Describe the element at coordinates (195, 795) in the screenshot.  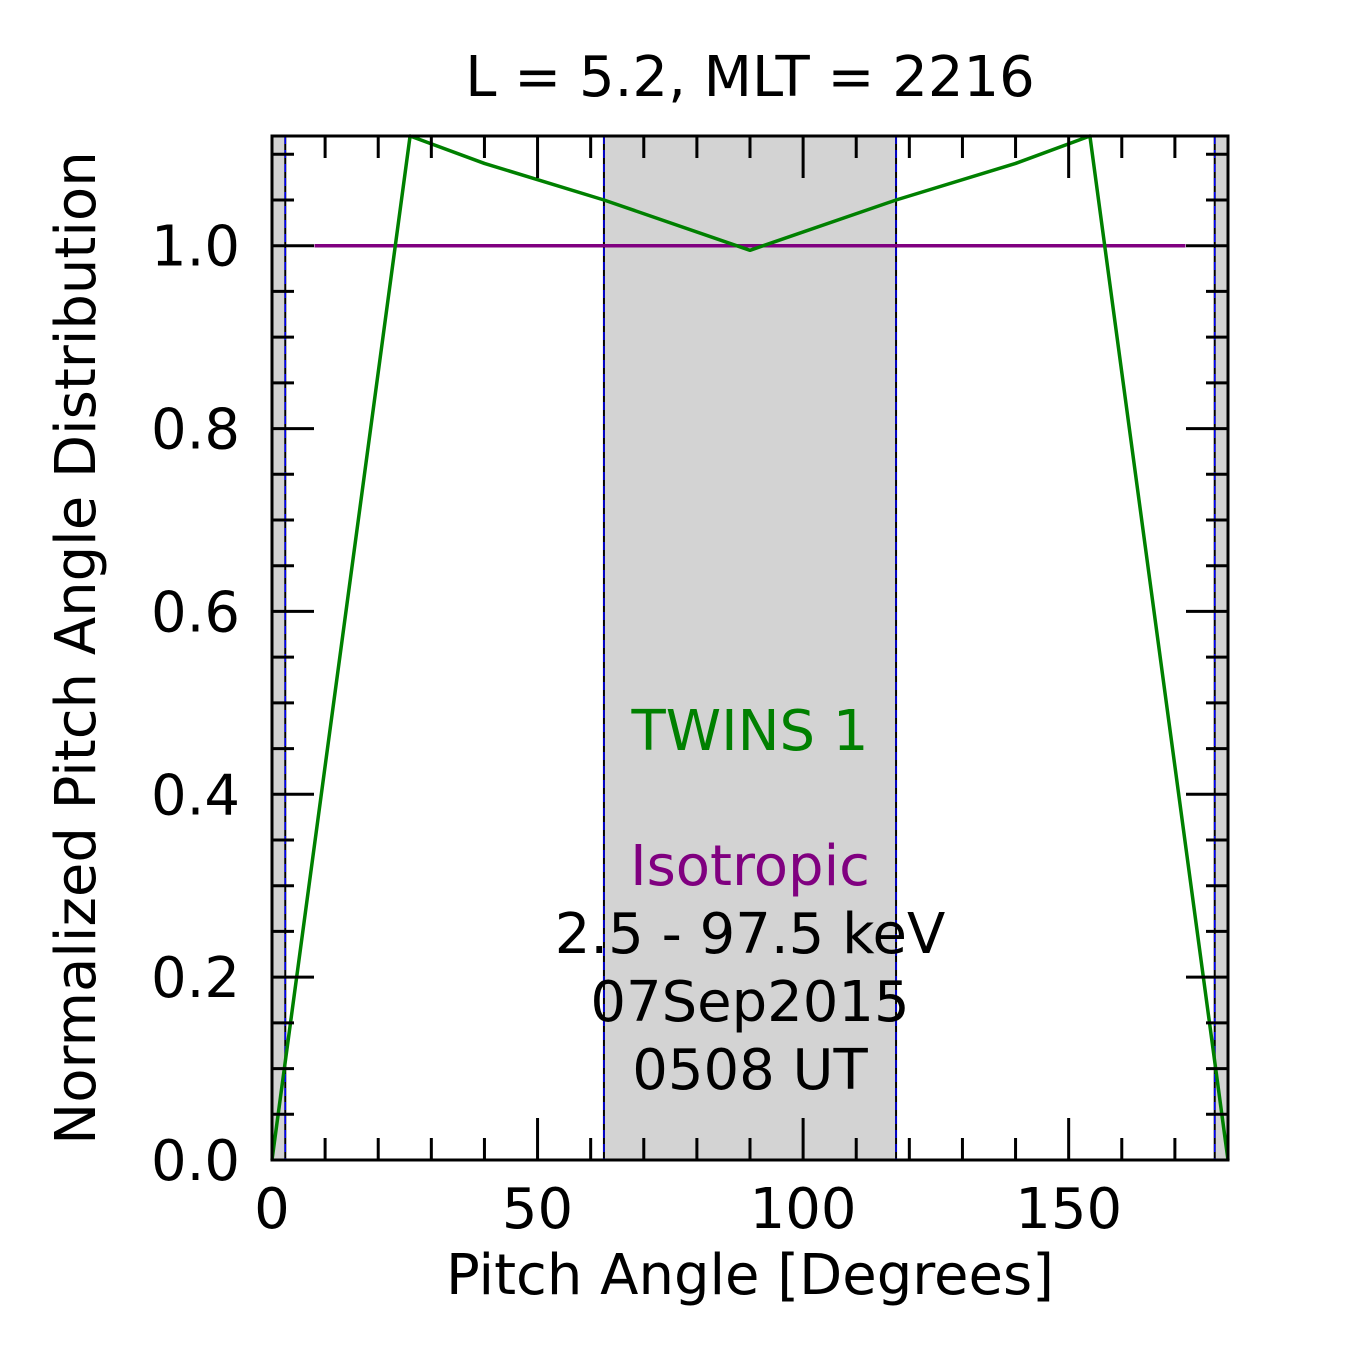
I see `y-tick-label: 0.4` at that location.